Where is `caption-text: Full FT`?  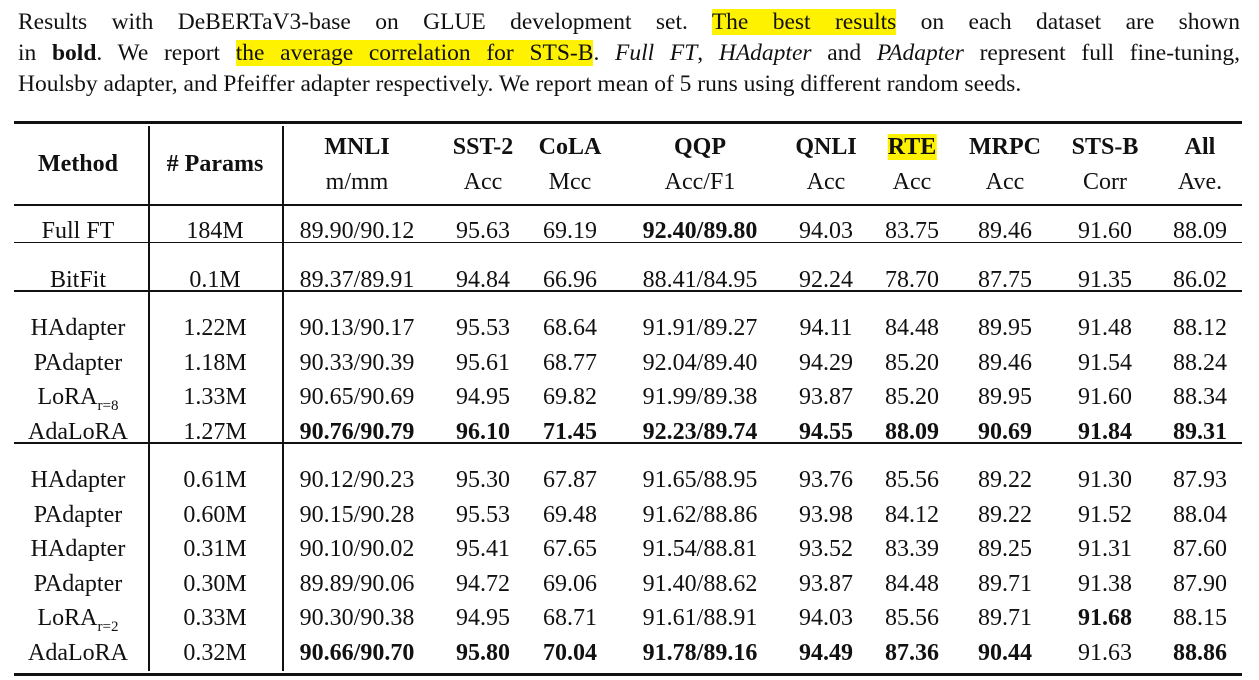
caption-text: Full FT is located at coordinates (656, 53).